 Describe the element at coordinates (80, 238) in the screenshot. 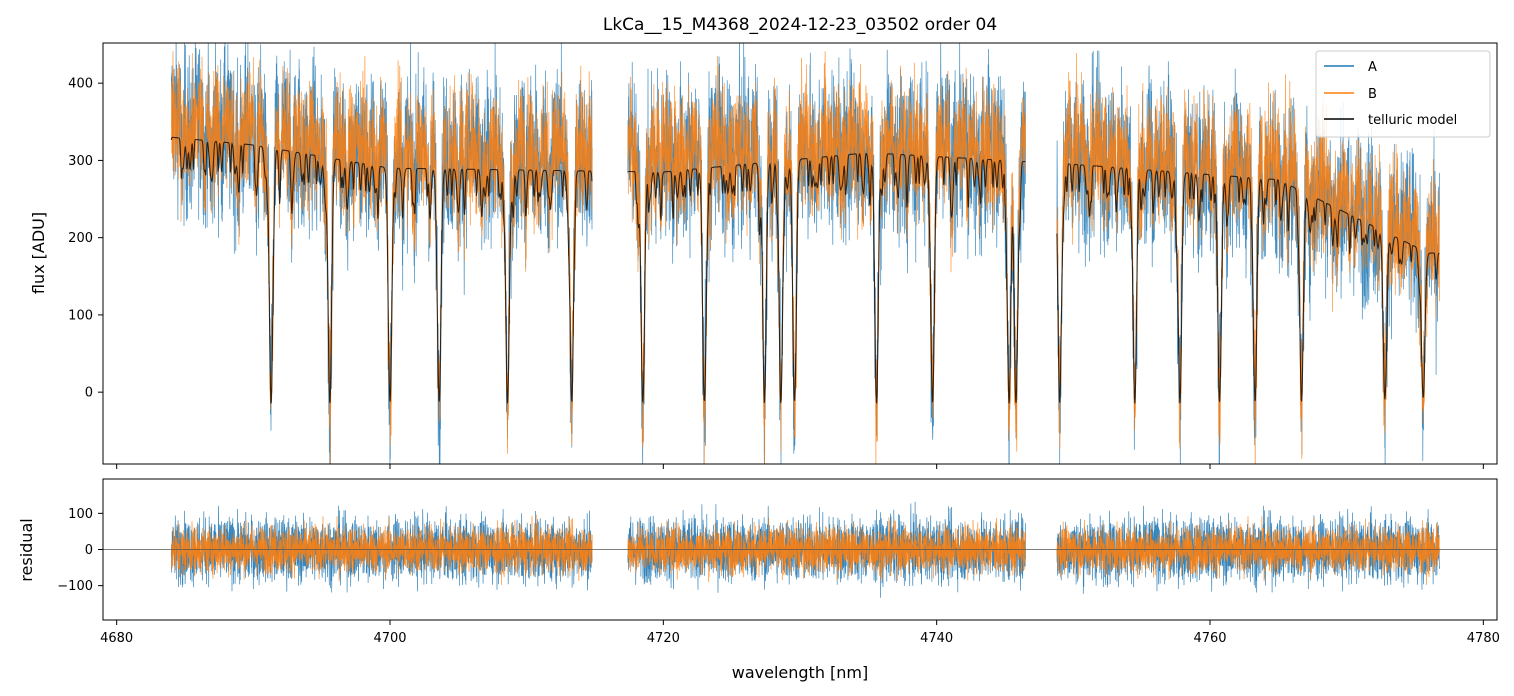

I see `top-y-tick-label-2: 200` at that location.